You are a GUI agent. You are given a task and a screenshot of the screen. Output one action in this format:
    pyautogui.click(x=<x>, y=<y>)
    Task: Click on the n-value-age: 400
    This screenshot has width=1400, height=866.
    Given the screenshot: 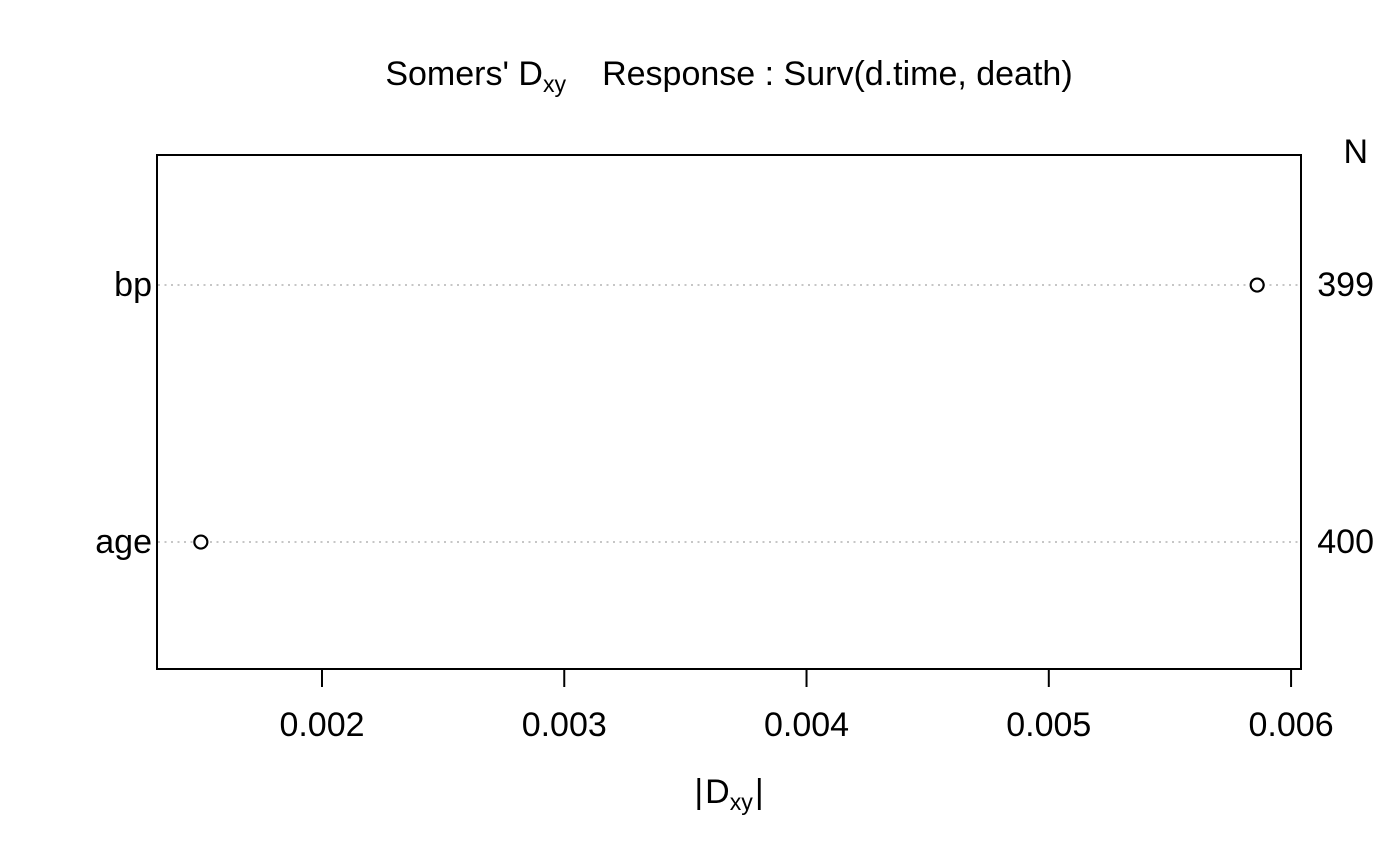 What is the action you would take?
    pyautogui.click(x=1345, y=542)
    